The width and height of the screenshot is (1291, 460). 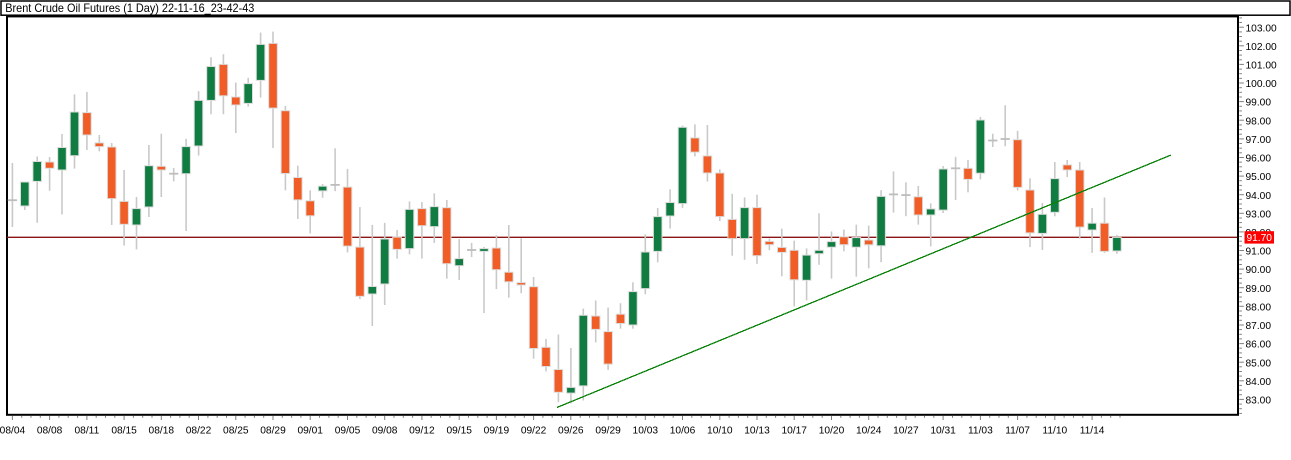 What do you see at coordinates (1259, 177) in the screenshot?
I see `svg-text: 95.00` at bounding box center [1259, 177].